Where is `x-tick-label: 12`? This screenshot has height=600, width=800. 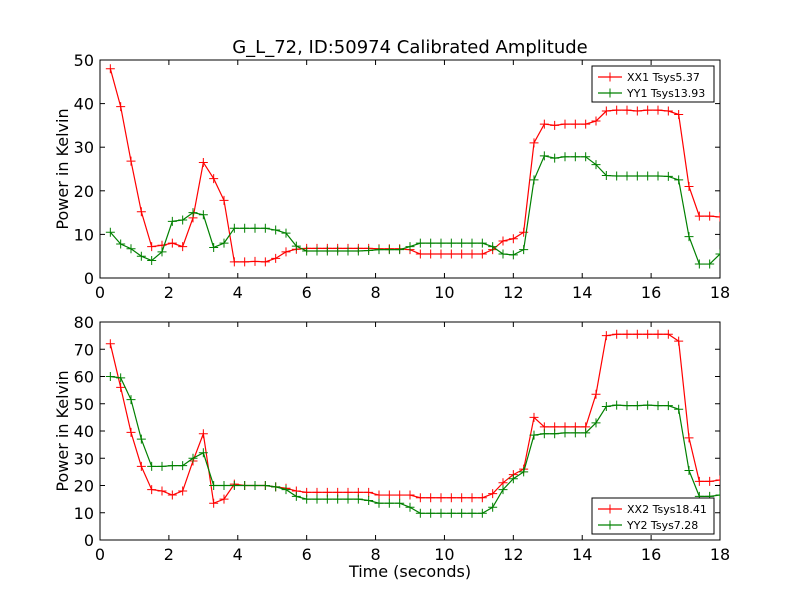
x-tick-label: 12 is located at coordinates (513, 554).